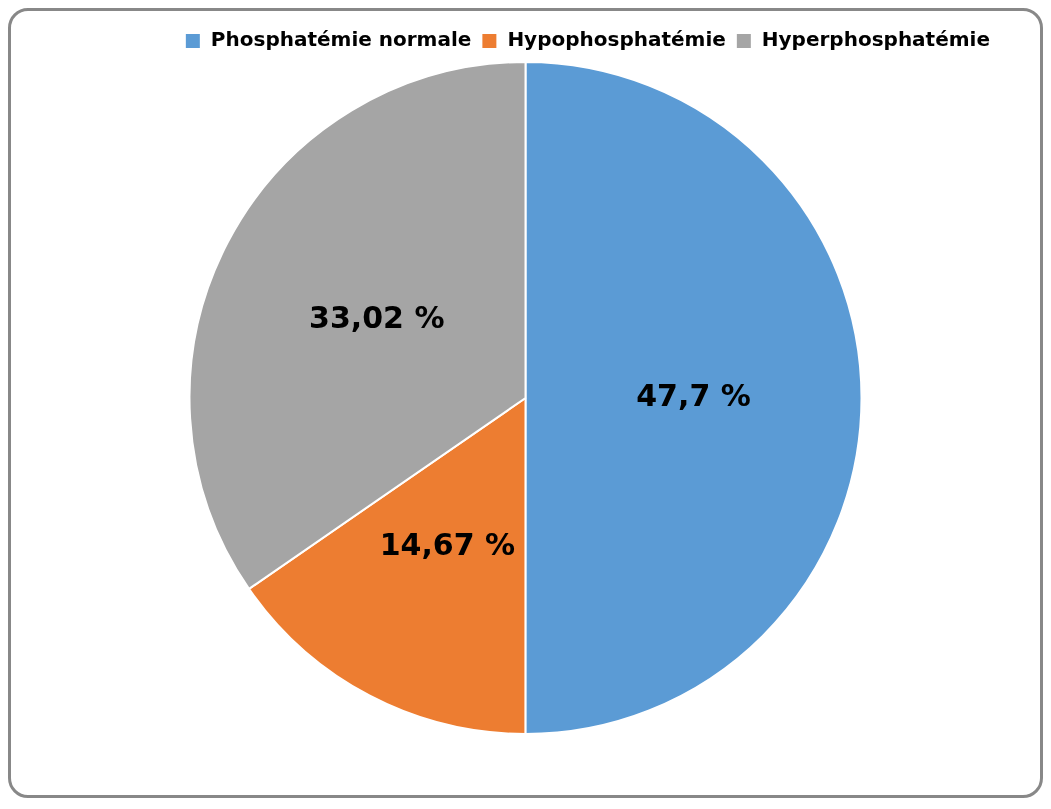 Image resolution: width=1051 pixels, height=809 pixels. What do you see at coordinates (447, 544) in the screenshot?
I see `data-label: 14,67 %` at bounding box center [447, 544].